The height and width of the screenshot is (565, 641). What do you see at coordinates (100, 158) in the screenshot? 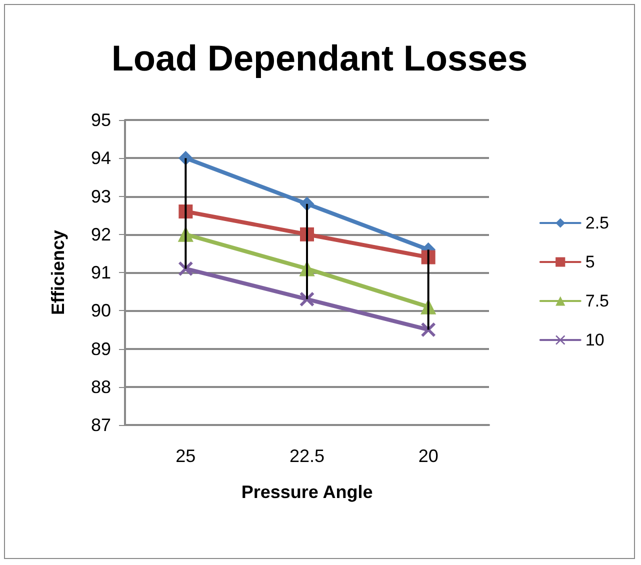
I see `y-tick-label: 94` at bounding box center [100, 158].